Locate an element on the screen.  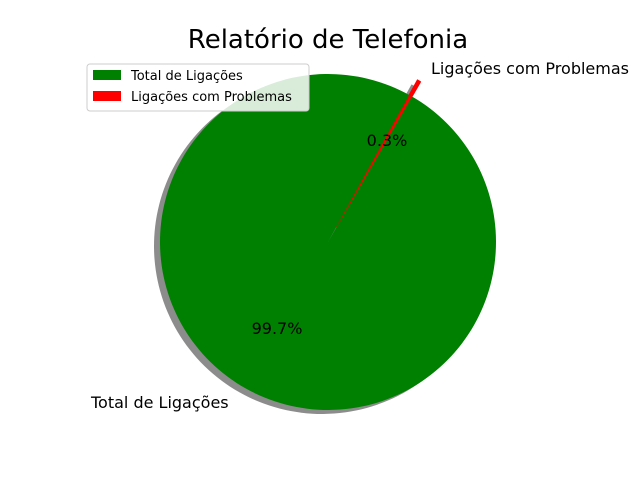
pct-label-problems: 0.3% is located at coordinates (387, 140).